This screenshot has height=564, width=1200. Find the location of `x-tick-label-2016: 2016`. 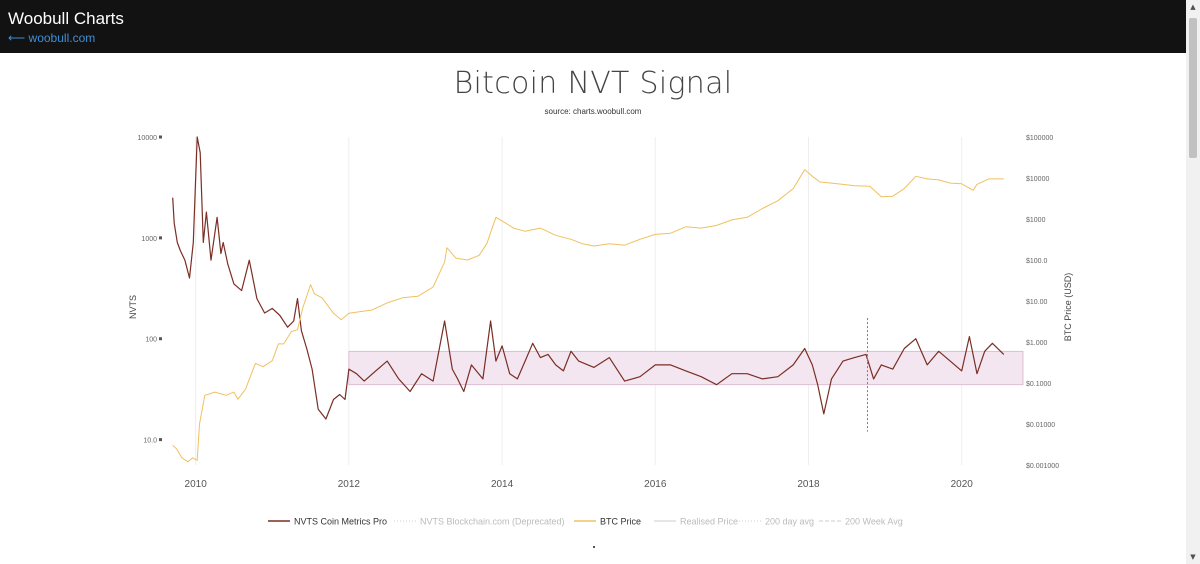

x-tick-label-2016: 2016 is located at coordinates (655, 484).